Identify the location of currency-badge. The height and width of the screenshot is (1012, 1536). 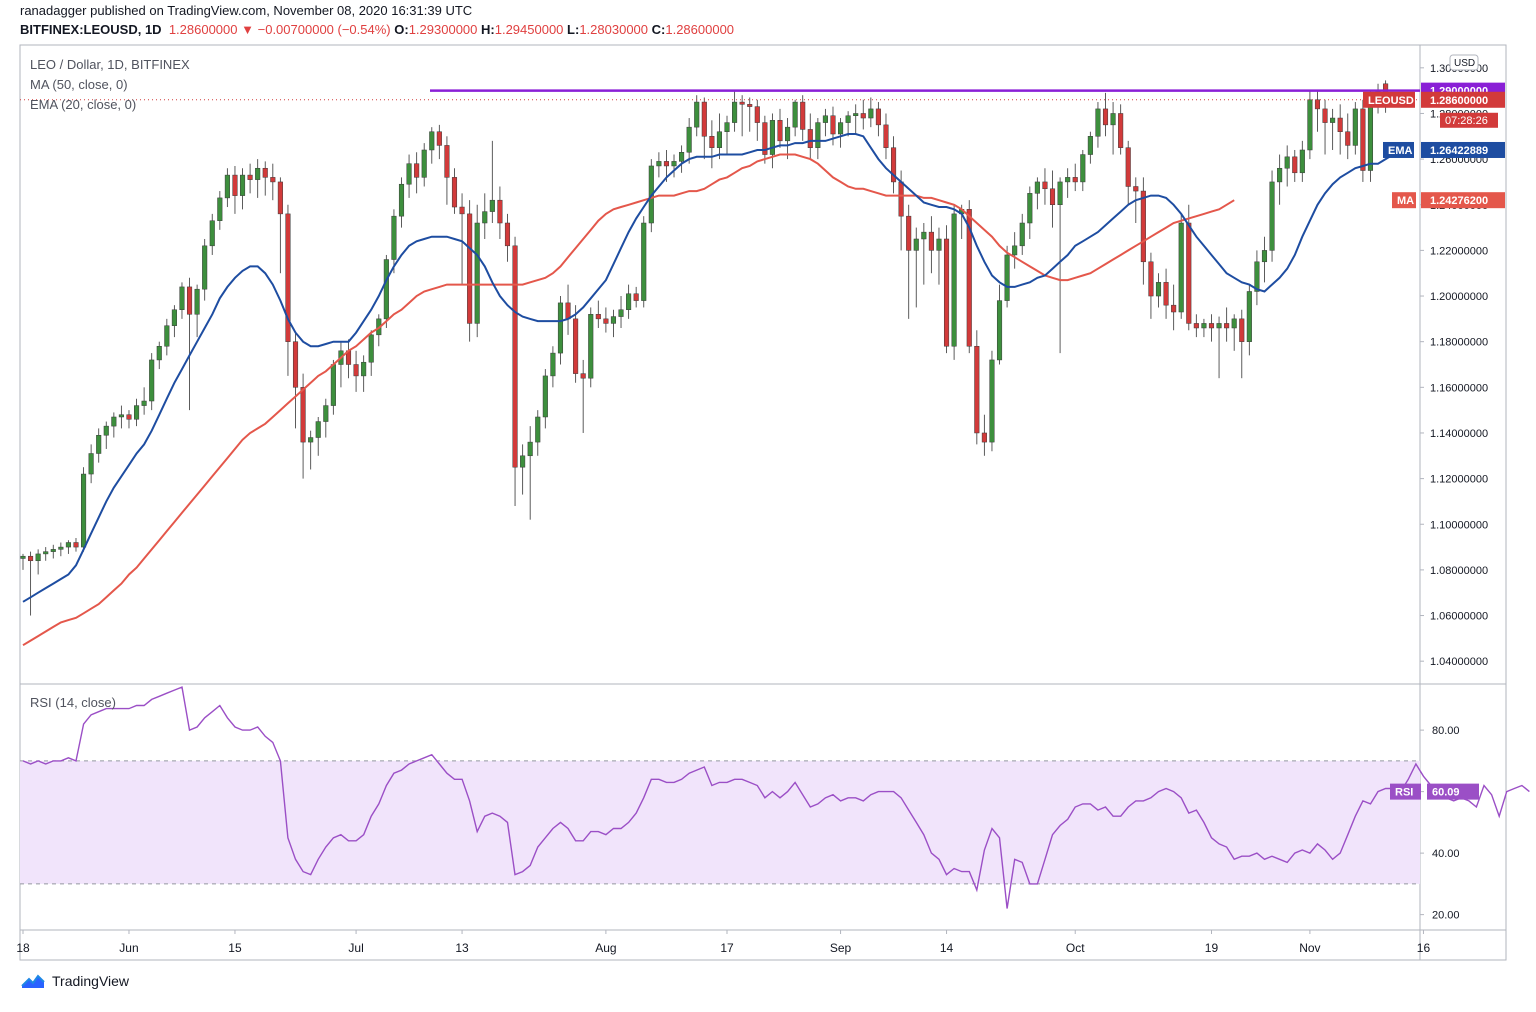
(1464, 62).